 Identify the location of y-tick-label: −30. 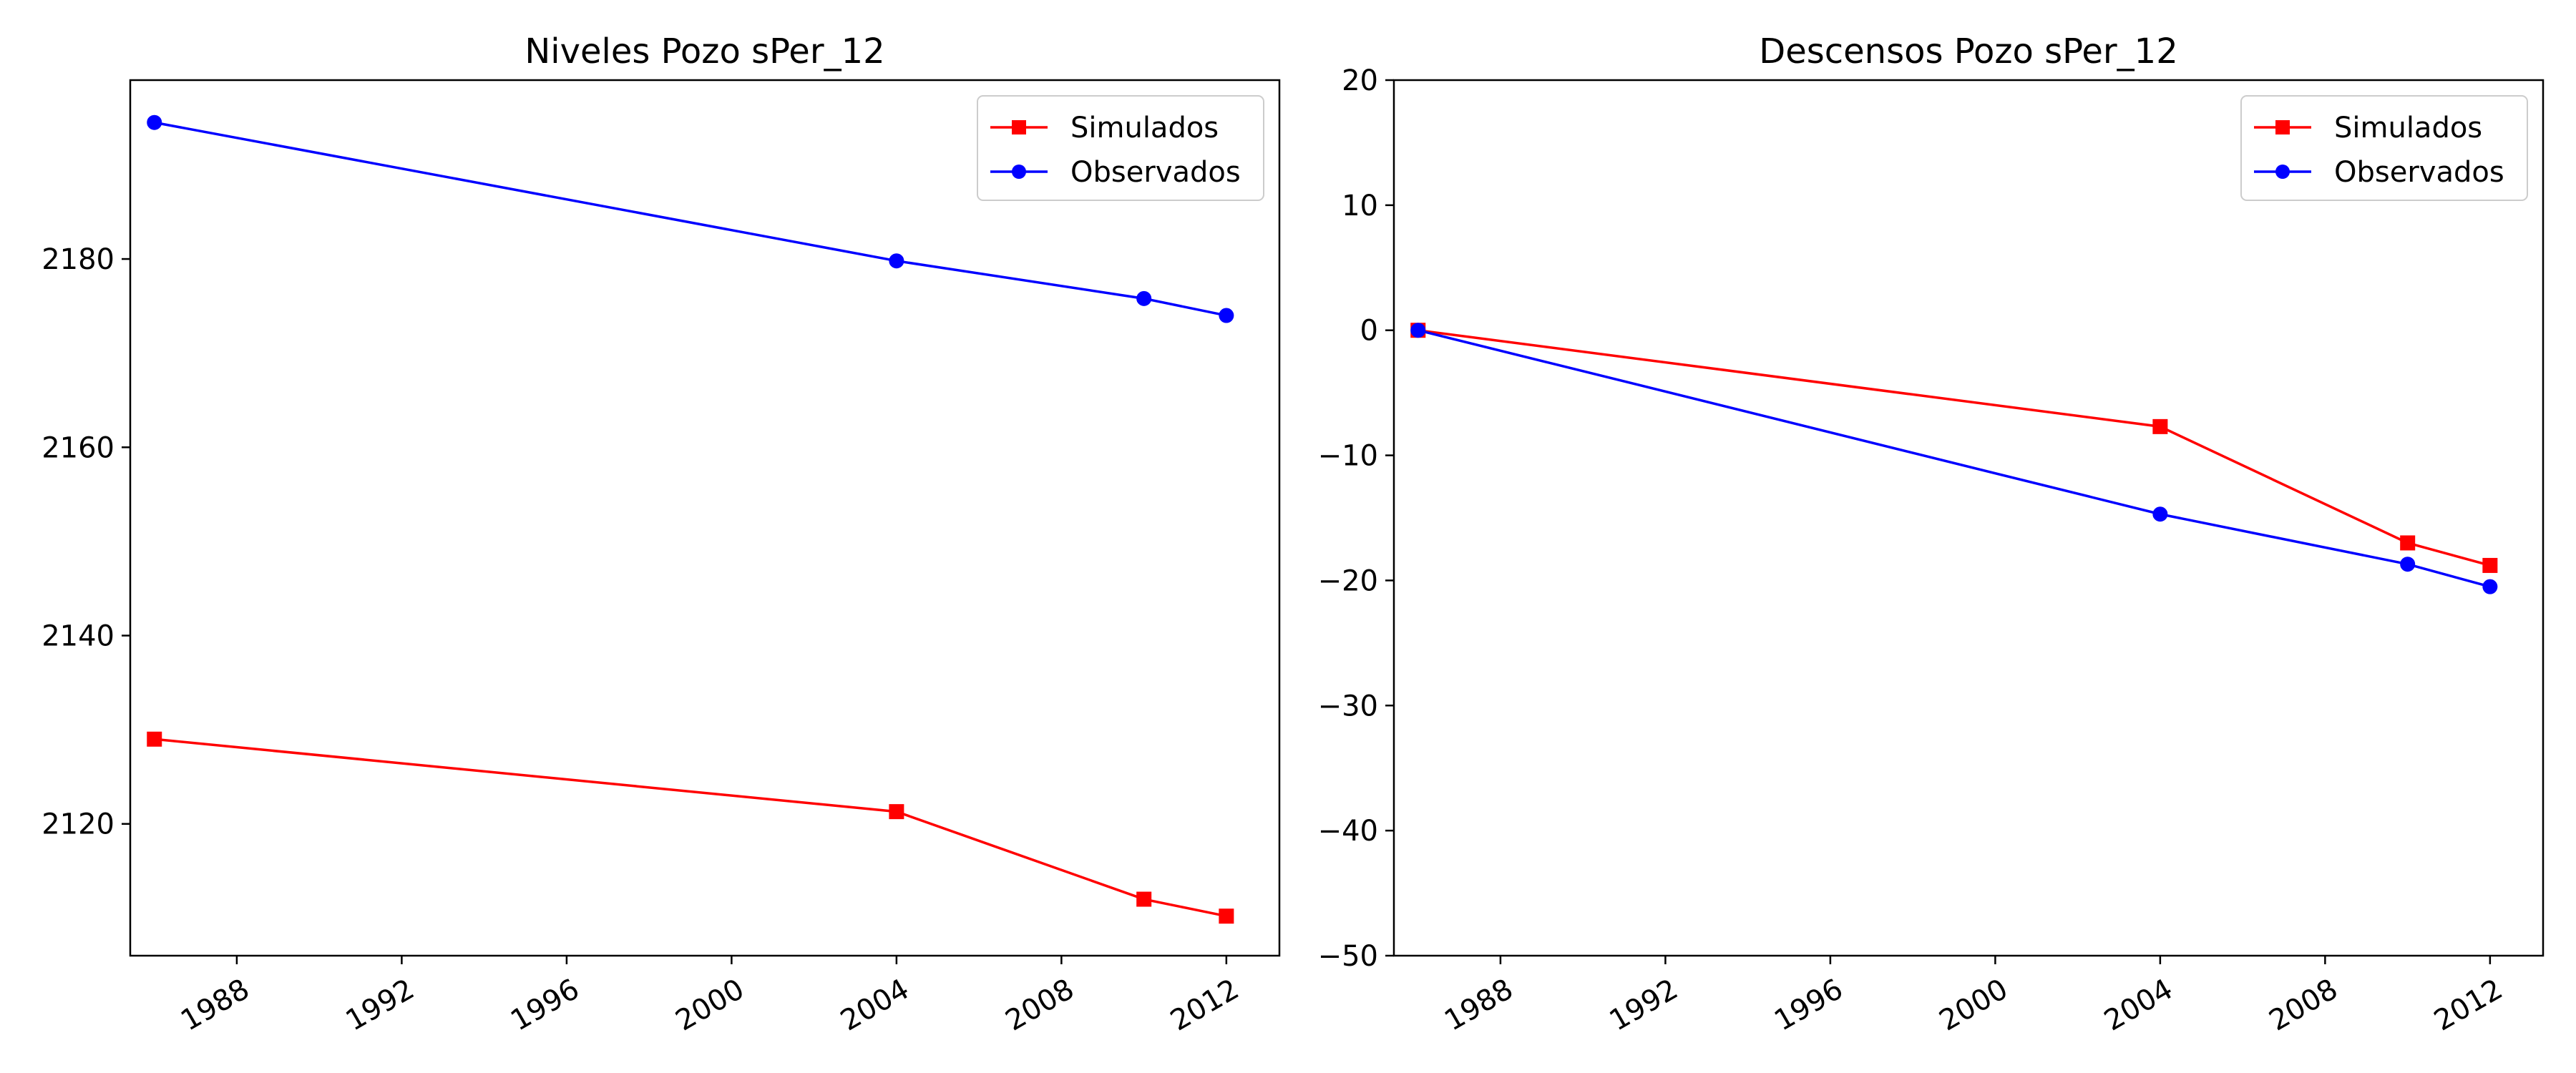
(1348, 706).